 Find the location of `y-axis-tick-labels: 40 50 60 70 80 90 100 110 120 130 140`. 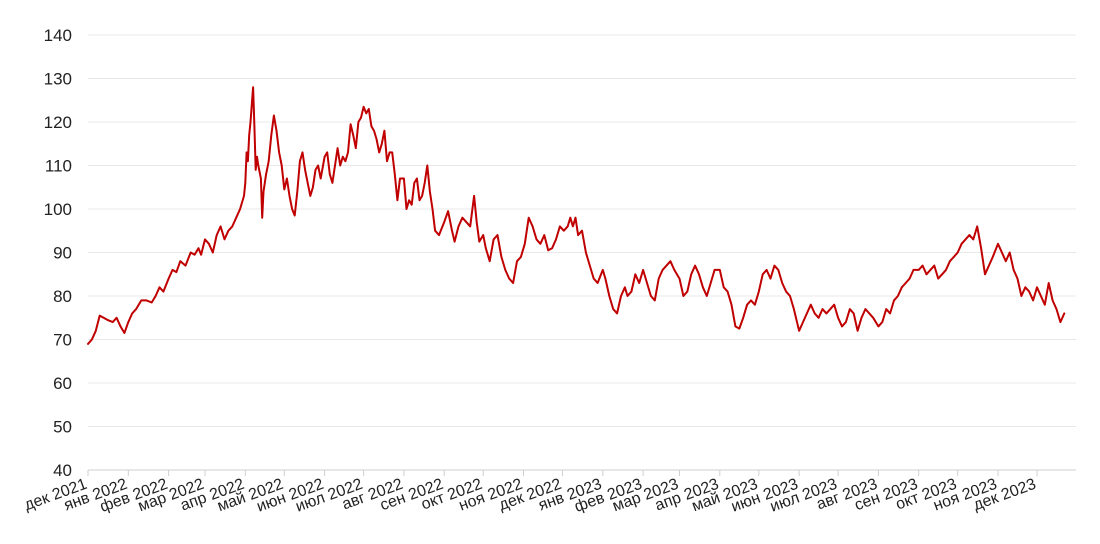

y-axis-tick-labels: 40 50 60 70 80 90 100 110 120 130 140 is located at coordinates (58, 253).